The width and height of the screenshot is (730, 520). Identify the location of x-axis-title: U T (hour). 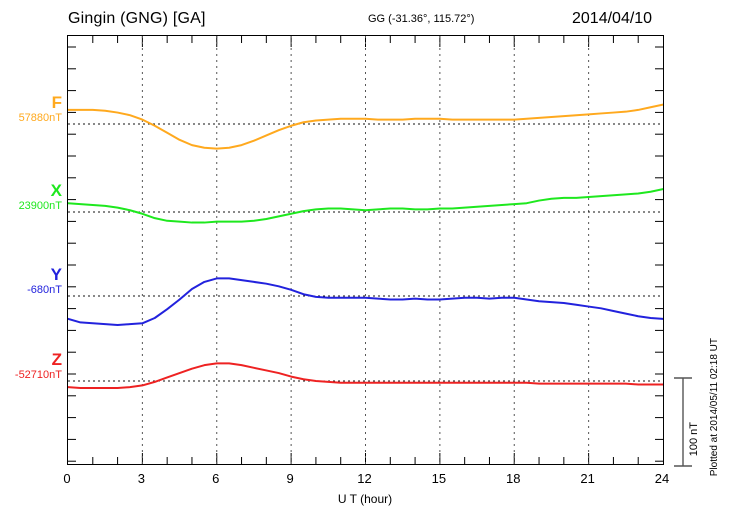
(365, 499).